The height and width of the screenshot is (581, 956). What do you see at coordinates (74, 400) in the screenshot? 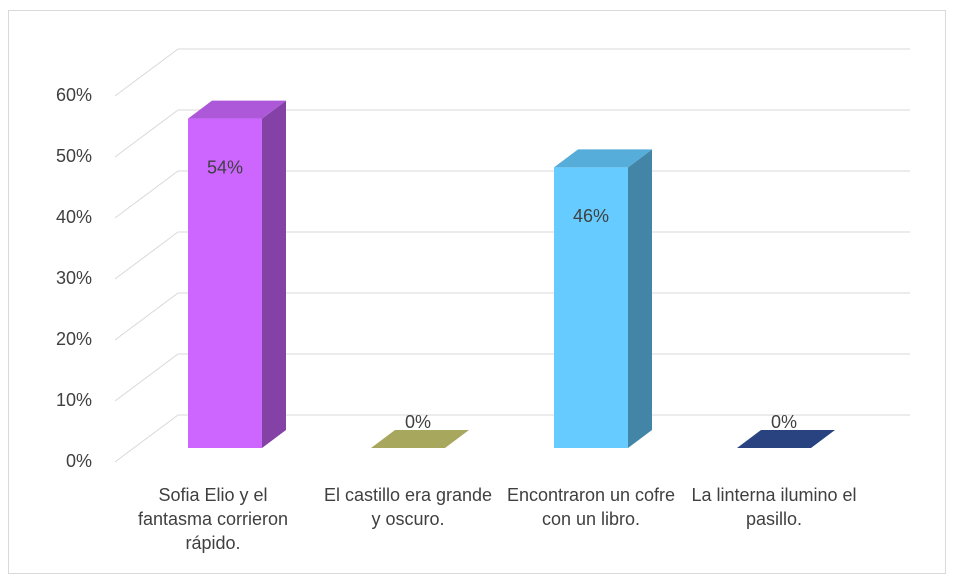
I see `y-tick-label: 10%` at bounding box center [74, 400].